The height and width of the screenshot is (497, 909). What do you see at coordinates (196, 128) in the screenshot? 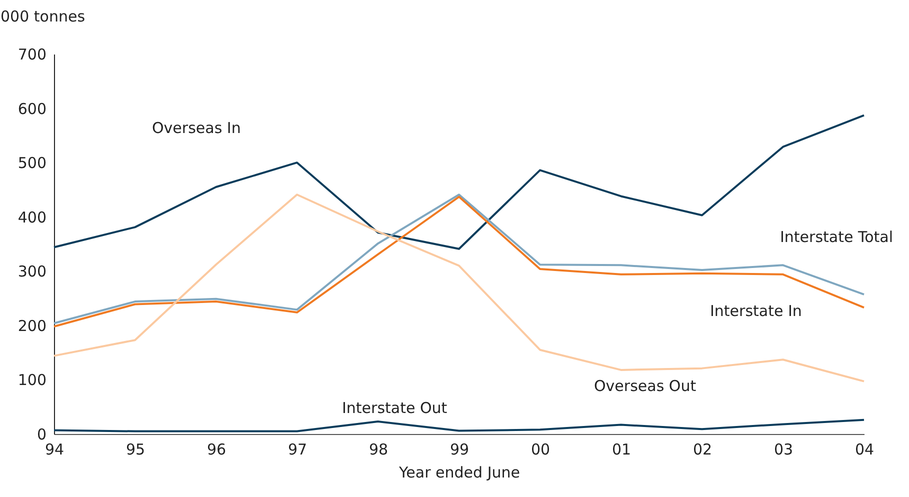
I see `text: Overseas In` at bounding box center [196, 128].